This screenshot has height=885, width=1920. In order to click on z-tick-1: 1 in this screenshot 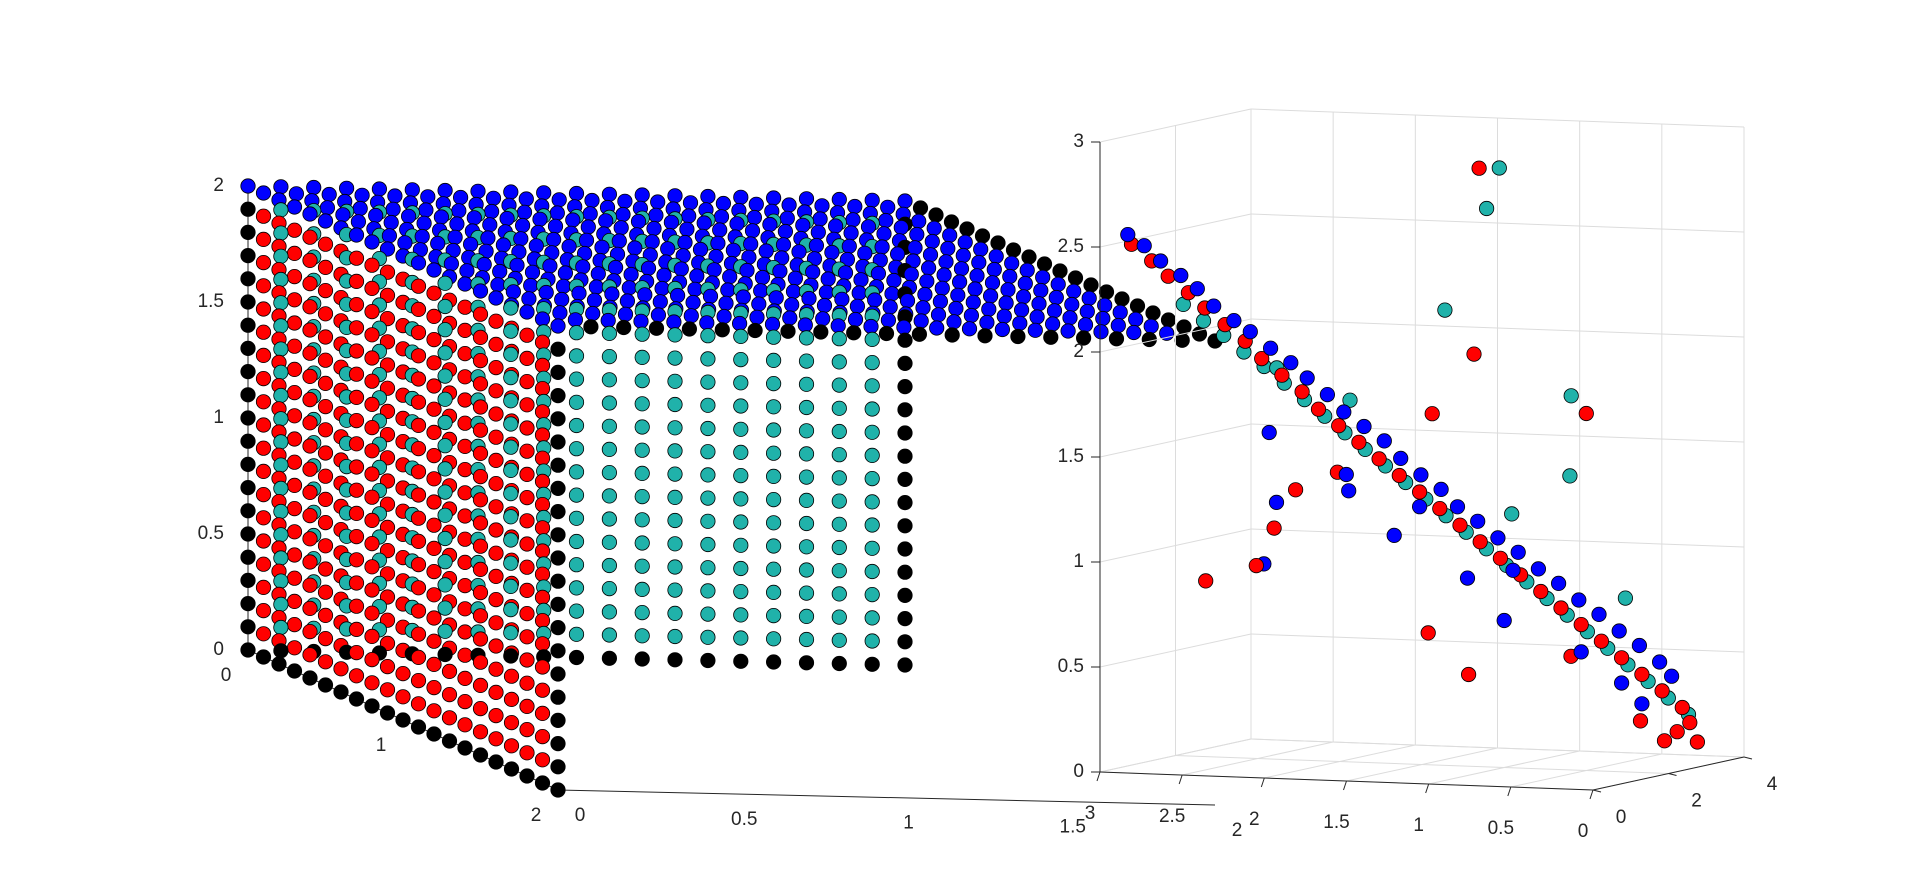, I will do `click(1078, 561)`.